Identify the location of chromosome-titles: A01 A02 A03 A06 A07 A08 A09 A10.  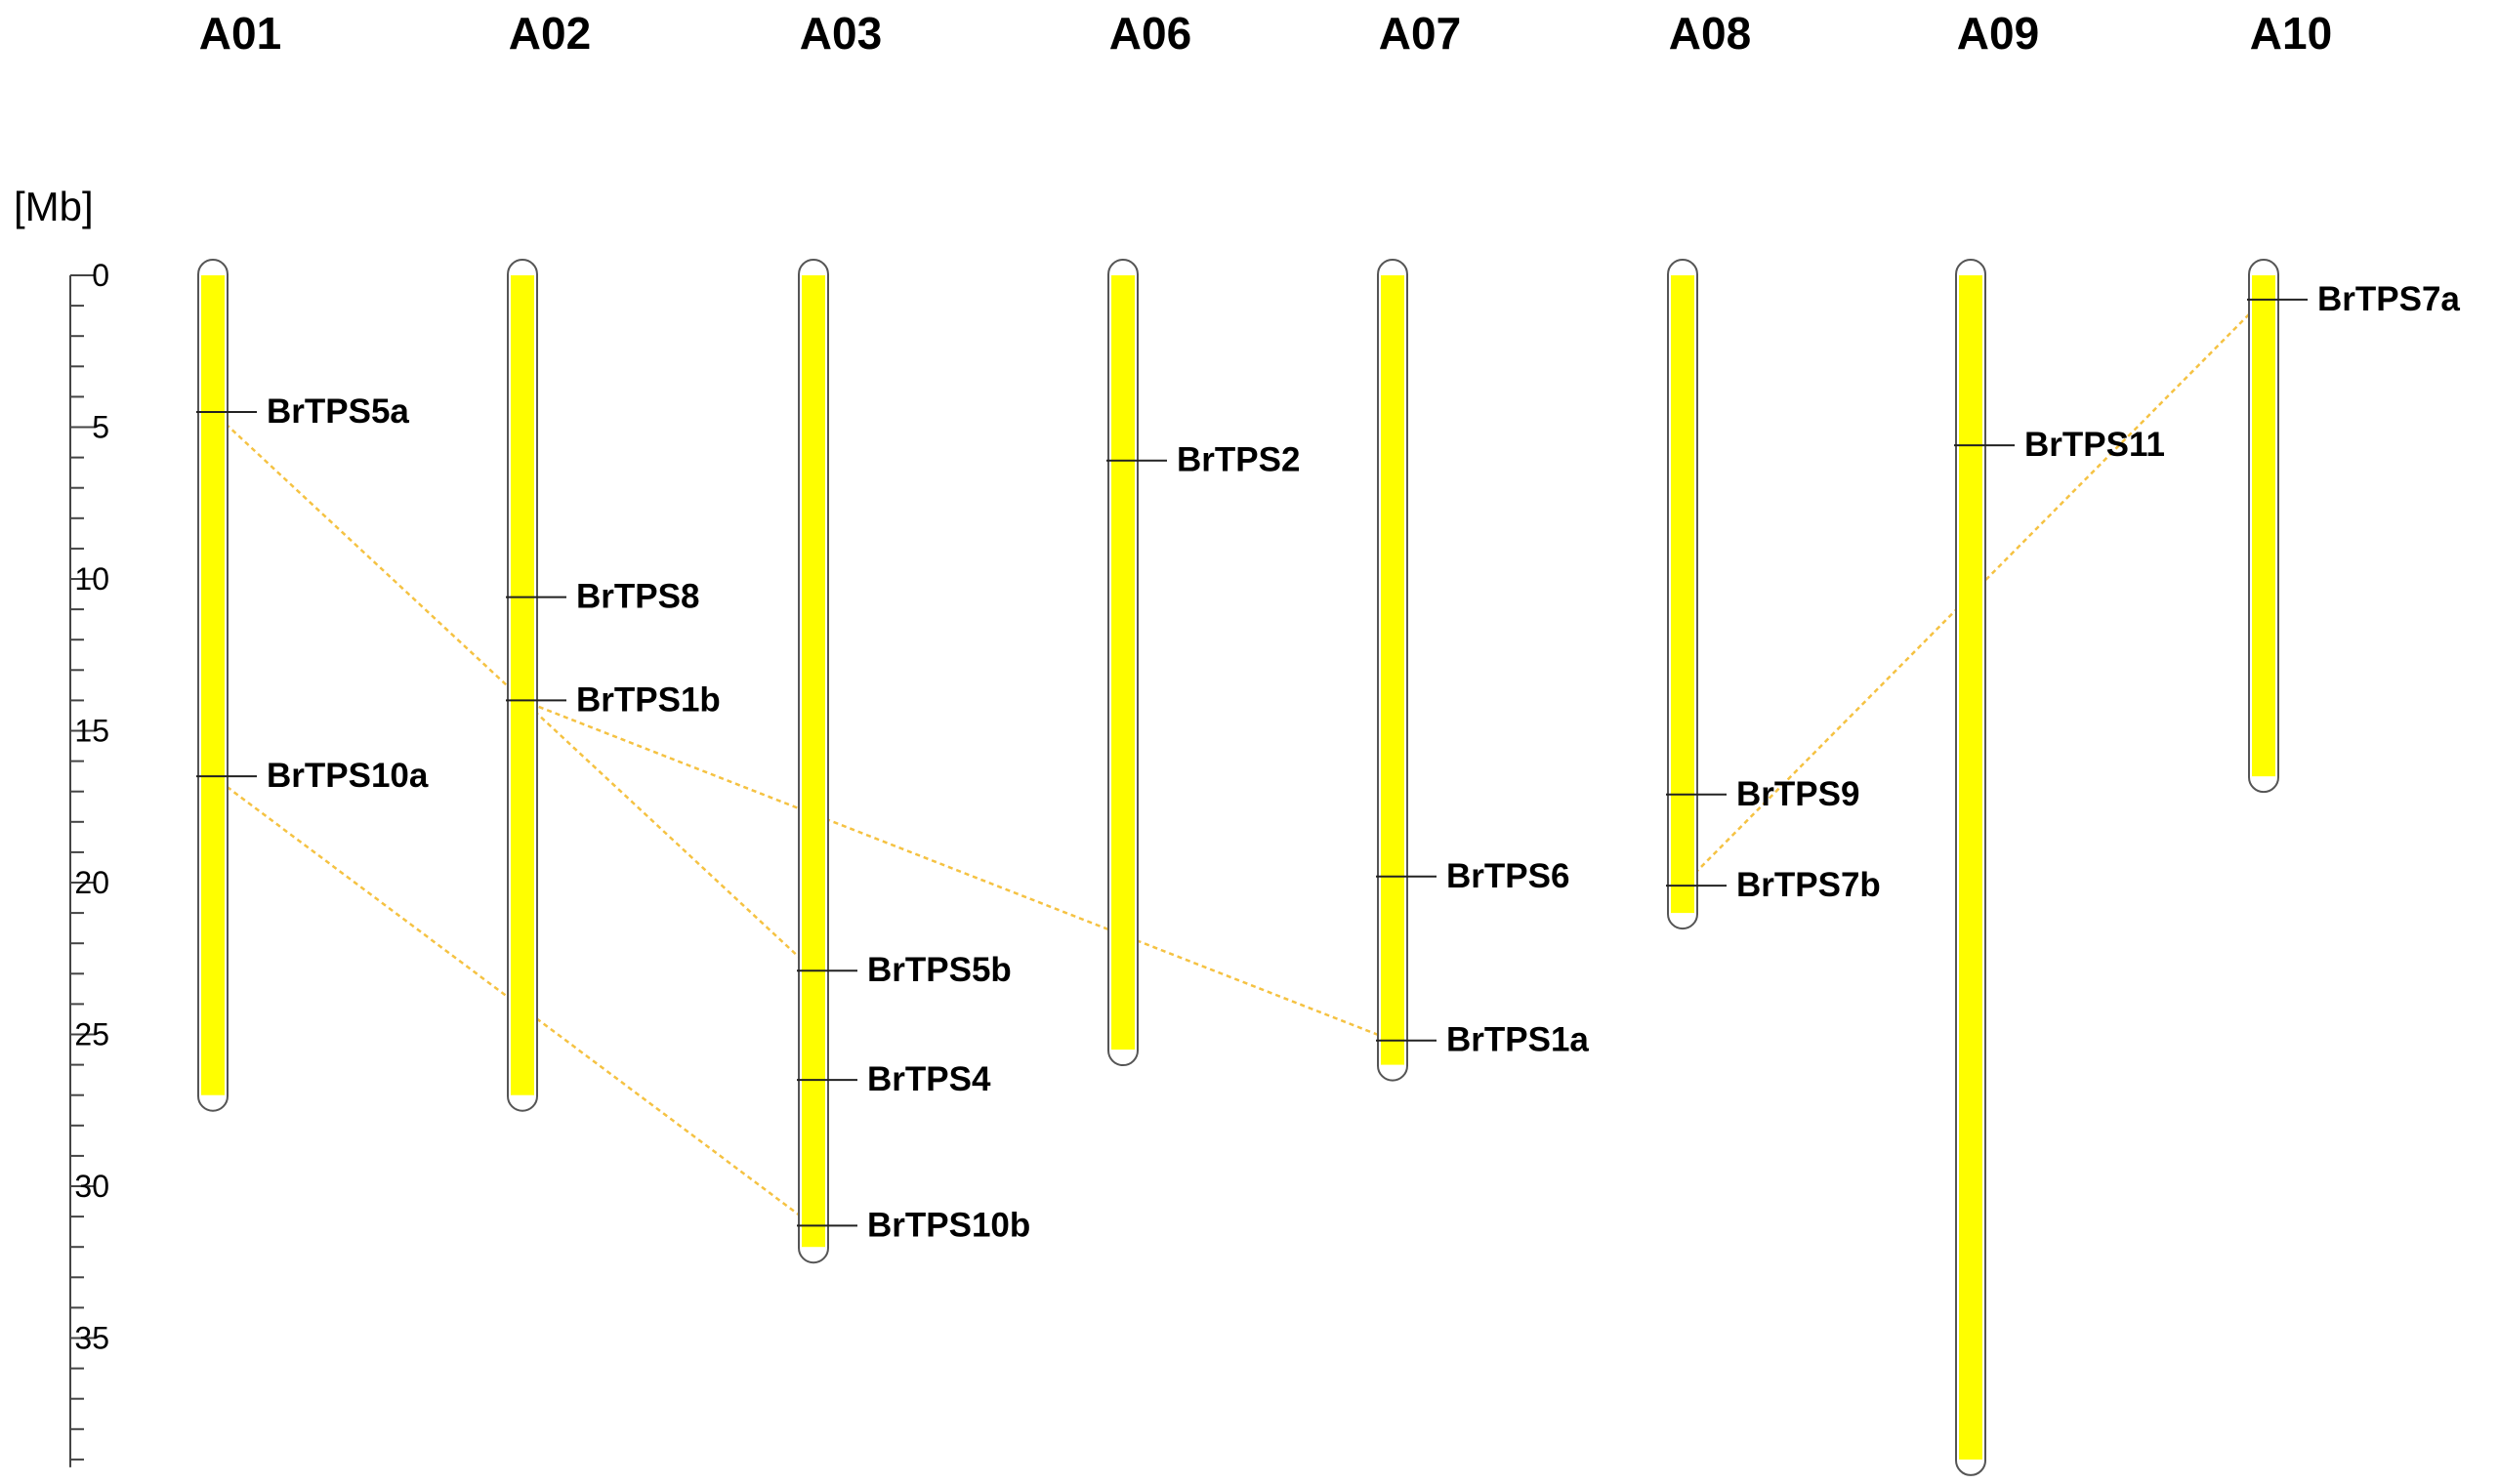
(1266, 34).